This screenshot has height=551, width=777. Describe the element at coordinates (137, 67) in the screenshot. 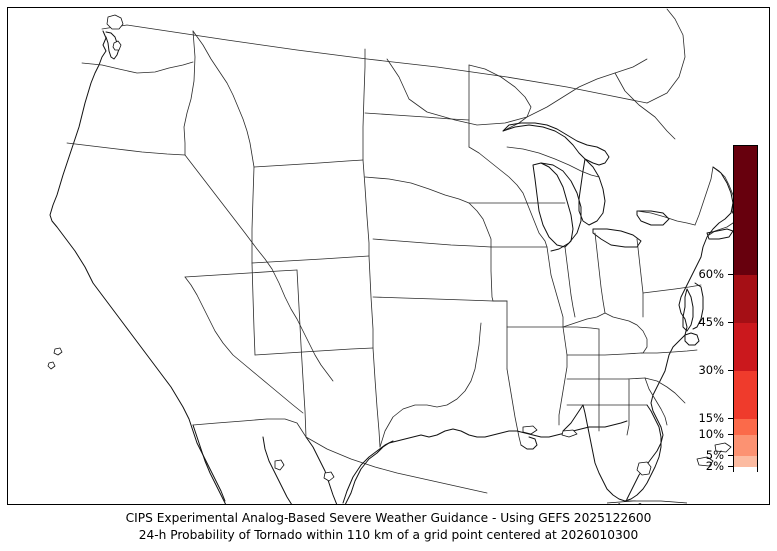

I see `wa-or-border` at that location.